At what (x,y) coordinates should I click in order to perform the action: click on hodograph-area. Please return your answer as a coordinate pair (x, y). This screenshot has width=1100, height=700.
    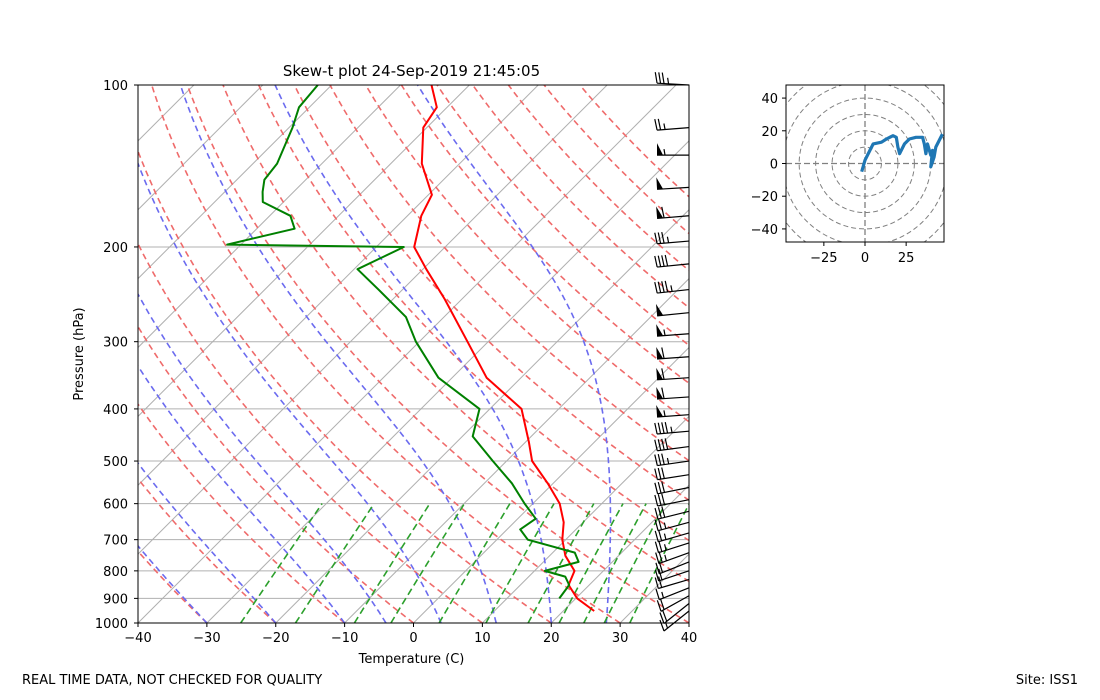
    Looking at the image, I should click on (865, 163).